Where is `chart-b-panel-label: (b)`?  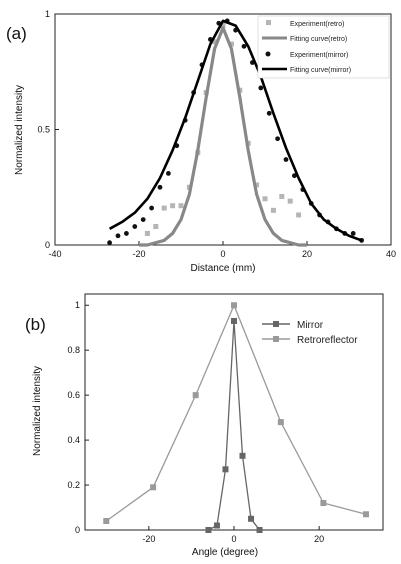
chart-b-panel-label: (b) is located at coordinates (35, 324).